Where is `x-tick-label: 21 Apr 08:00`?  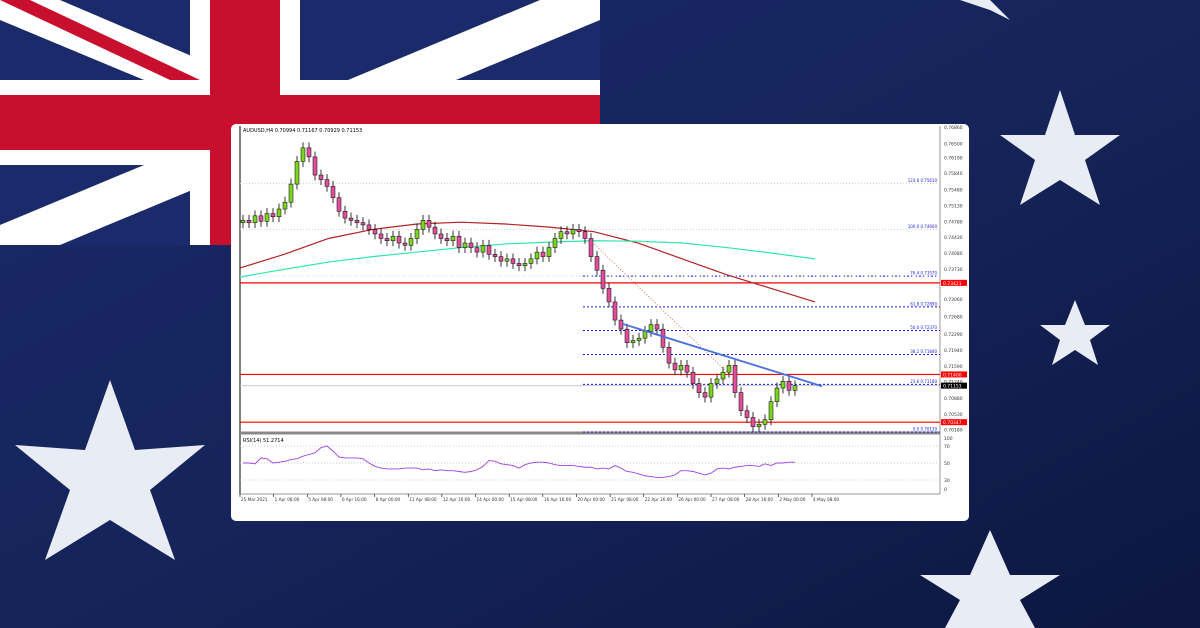
x-tick-label: 21 Apr 08:00 is located at coordinates (625, 499).